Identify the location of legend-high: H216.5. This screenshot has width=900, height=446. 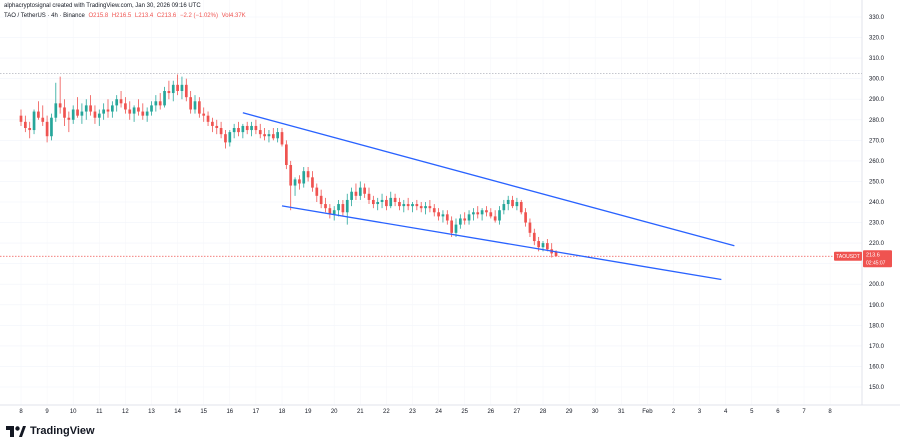
(121, 16).